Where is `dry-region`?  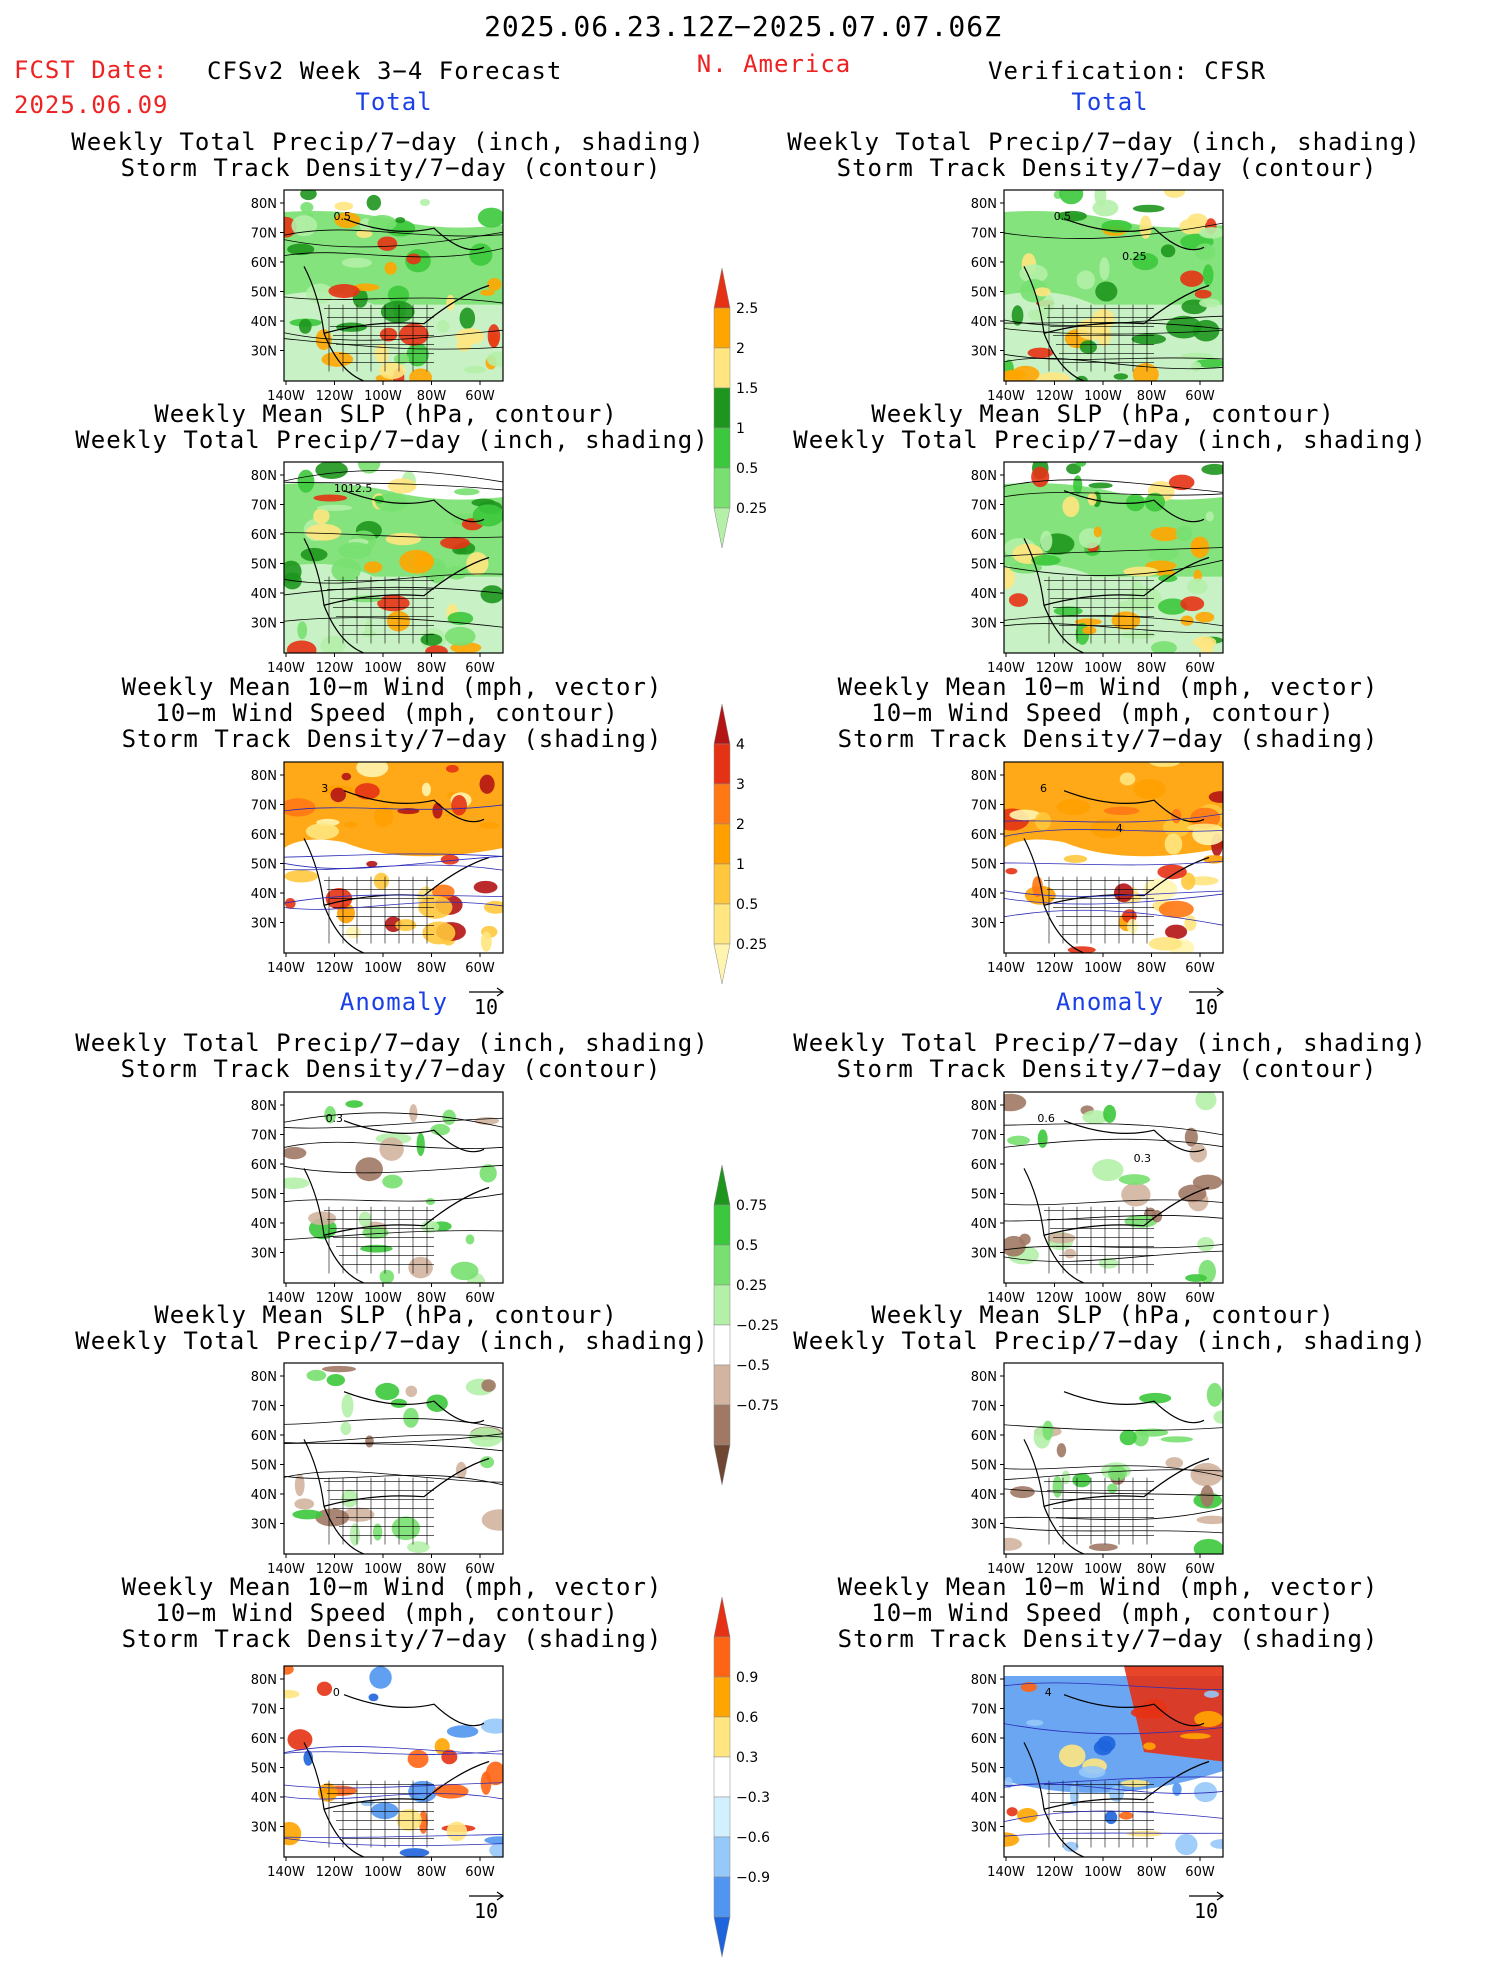
dry-region is located at coordinates (1113, 608).